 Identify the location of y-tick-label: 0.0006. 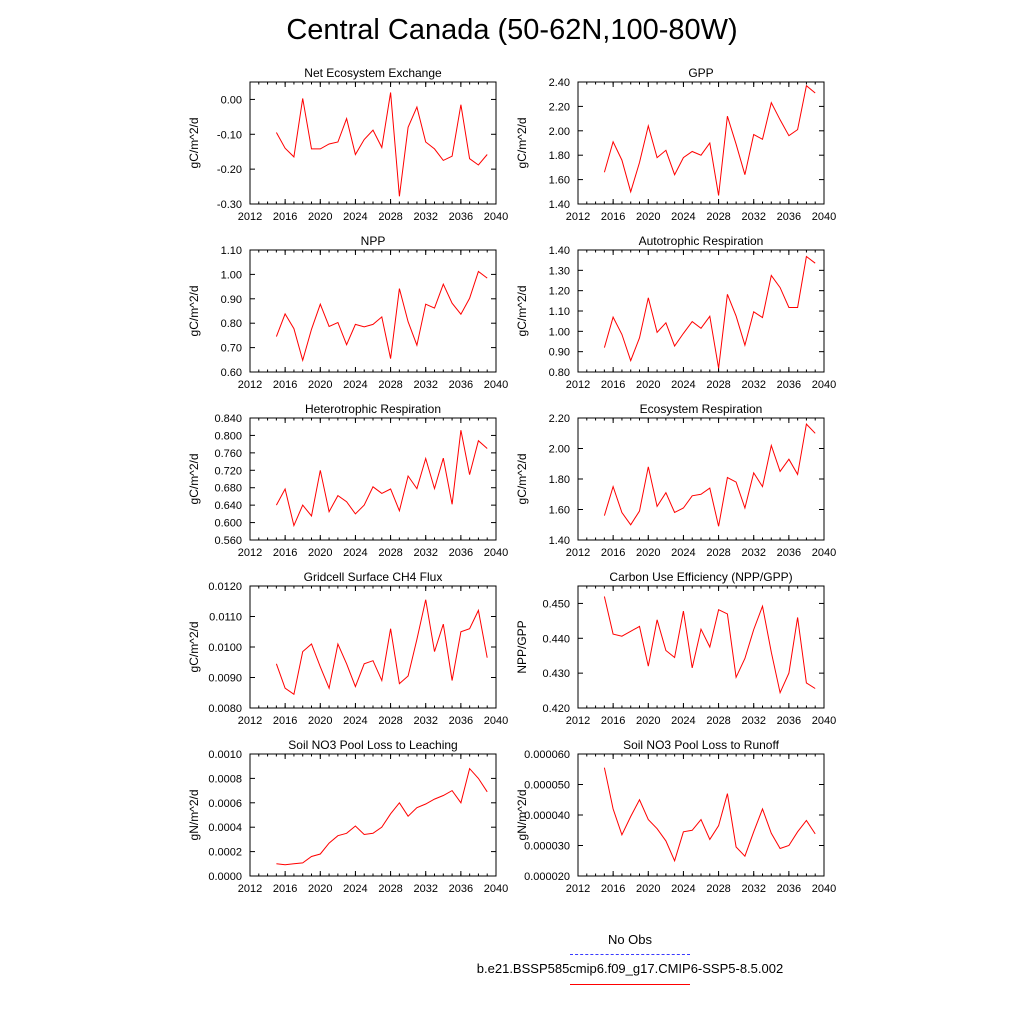
(225, 804).